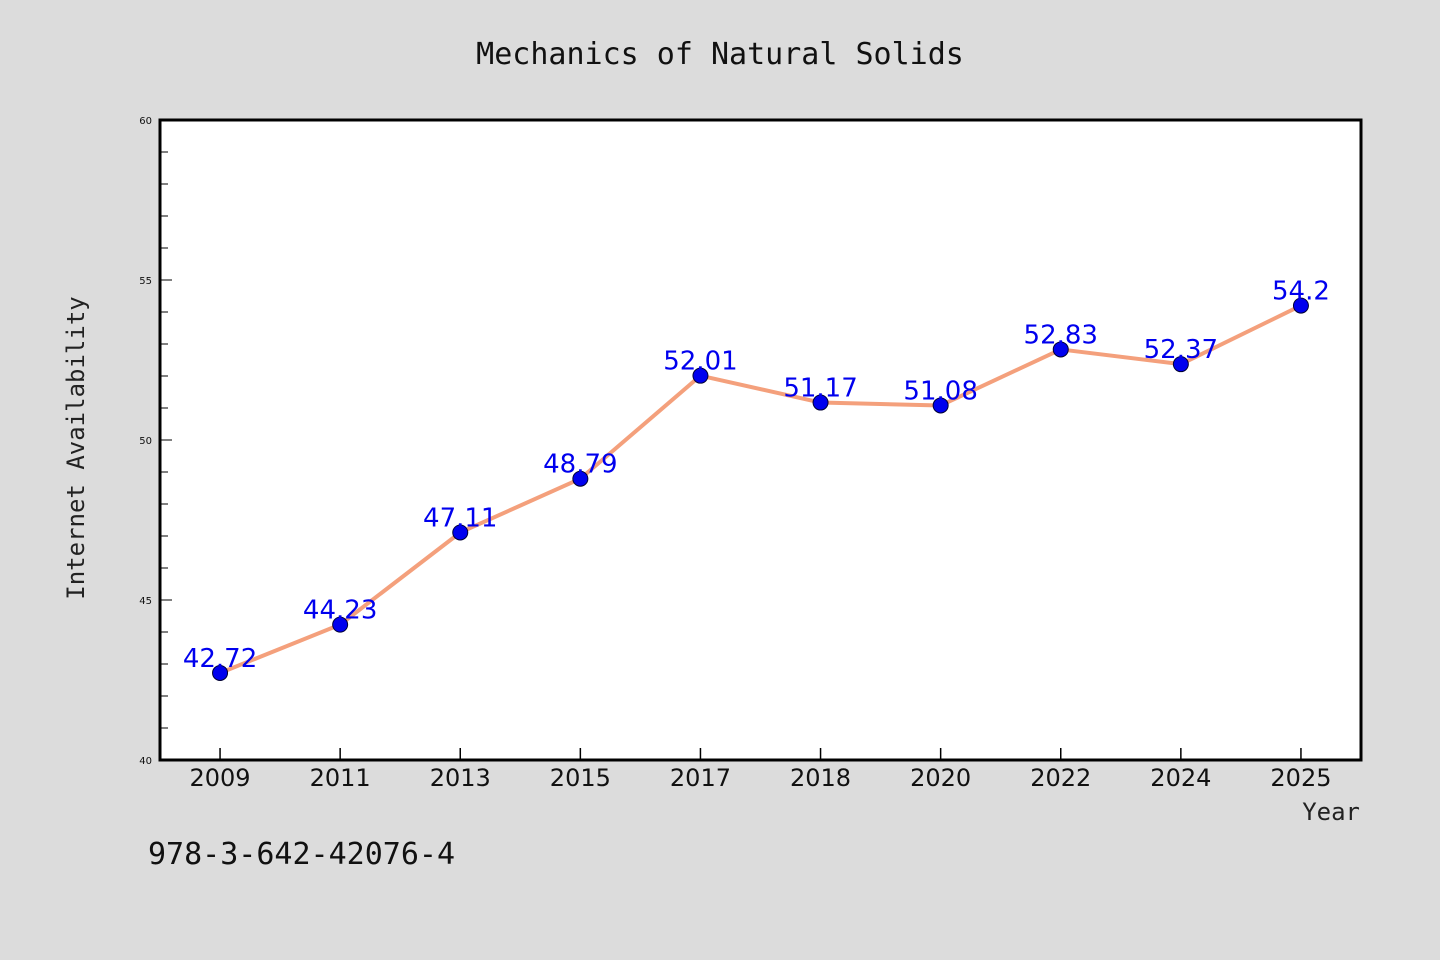 This screenshot has width=1440, height=960. I want to click on data-label: 48.79, so click(580, 465).